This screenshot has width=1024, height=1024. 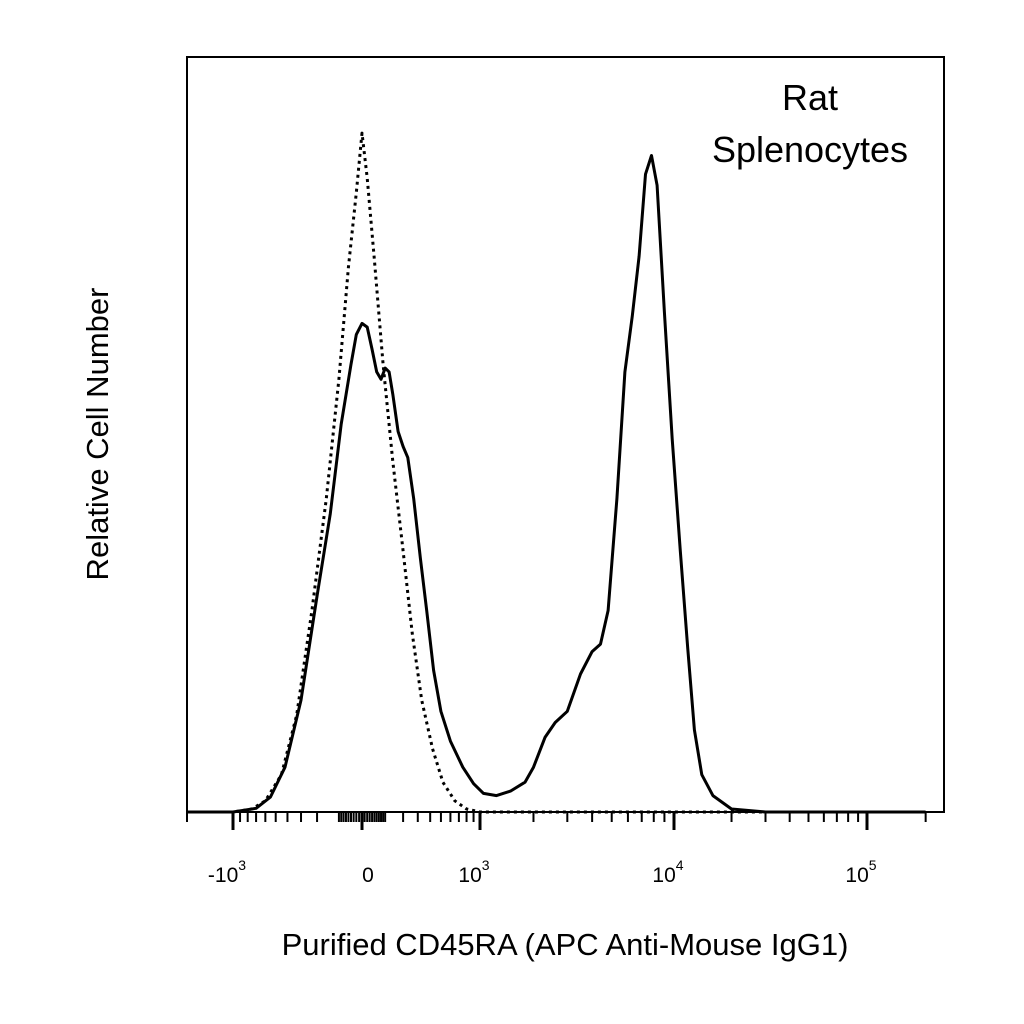 What do you see at coordinates (97, 434) in the screenshot?
I see `y-axis-title: Relative Cell Number` at bounding box center [97, 434].